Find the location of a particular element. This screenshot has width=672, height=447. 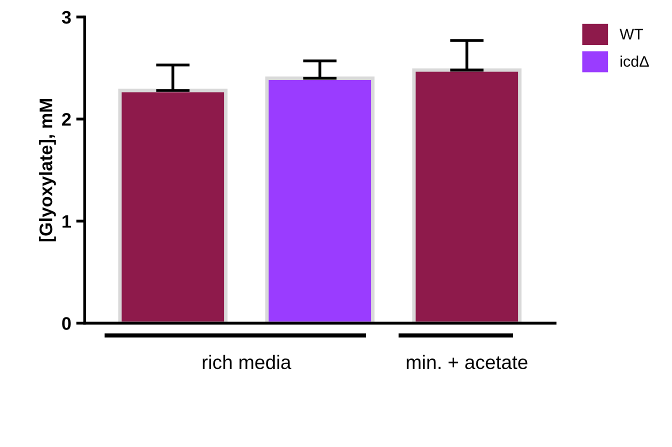

y-tick-label: 2 is located at coordinates (66, 119).